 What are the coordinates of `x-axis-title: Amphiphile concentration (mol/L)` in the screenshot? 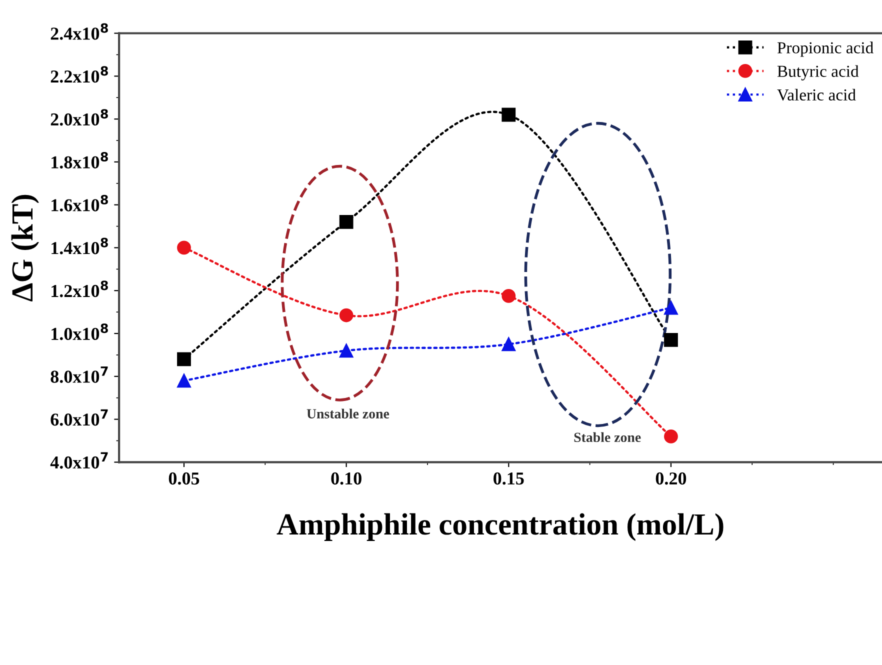 It's located at (500, 527).